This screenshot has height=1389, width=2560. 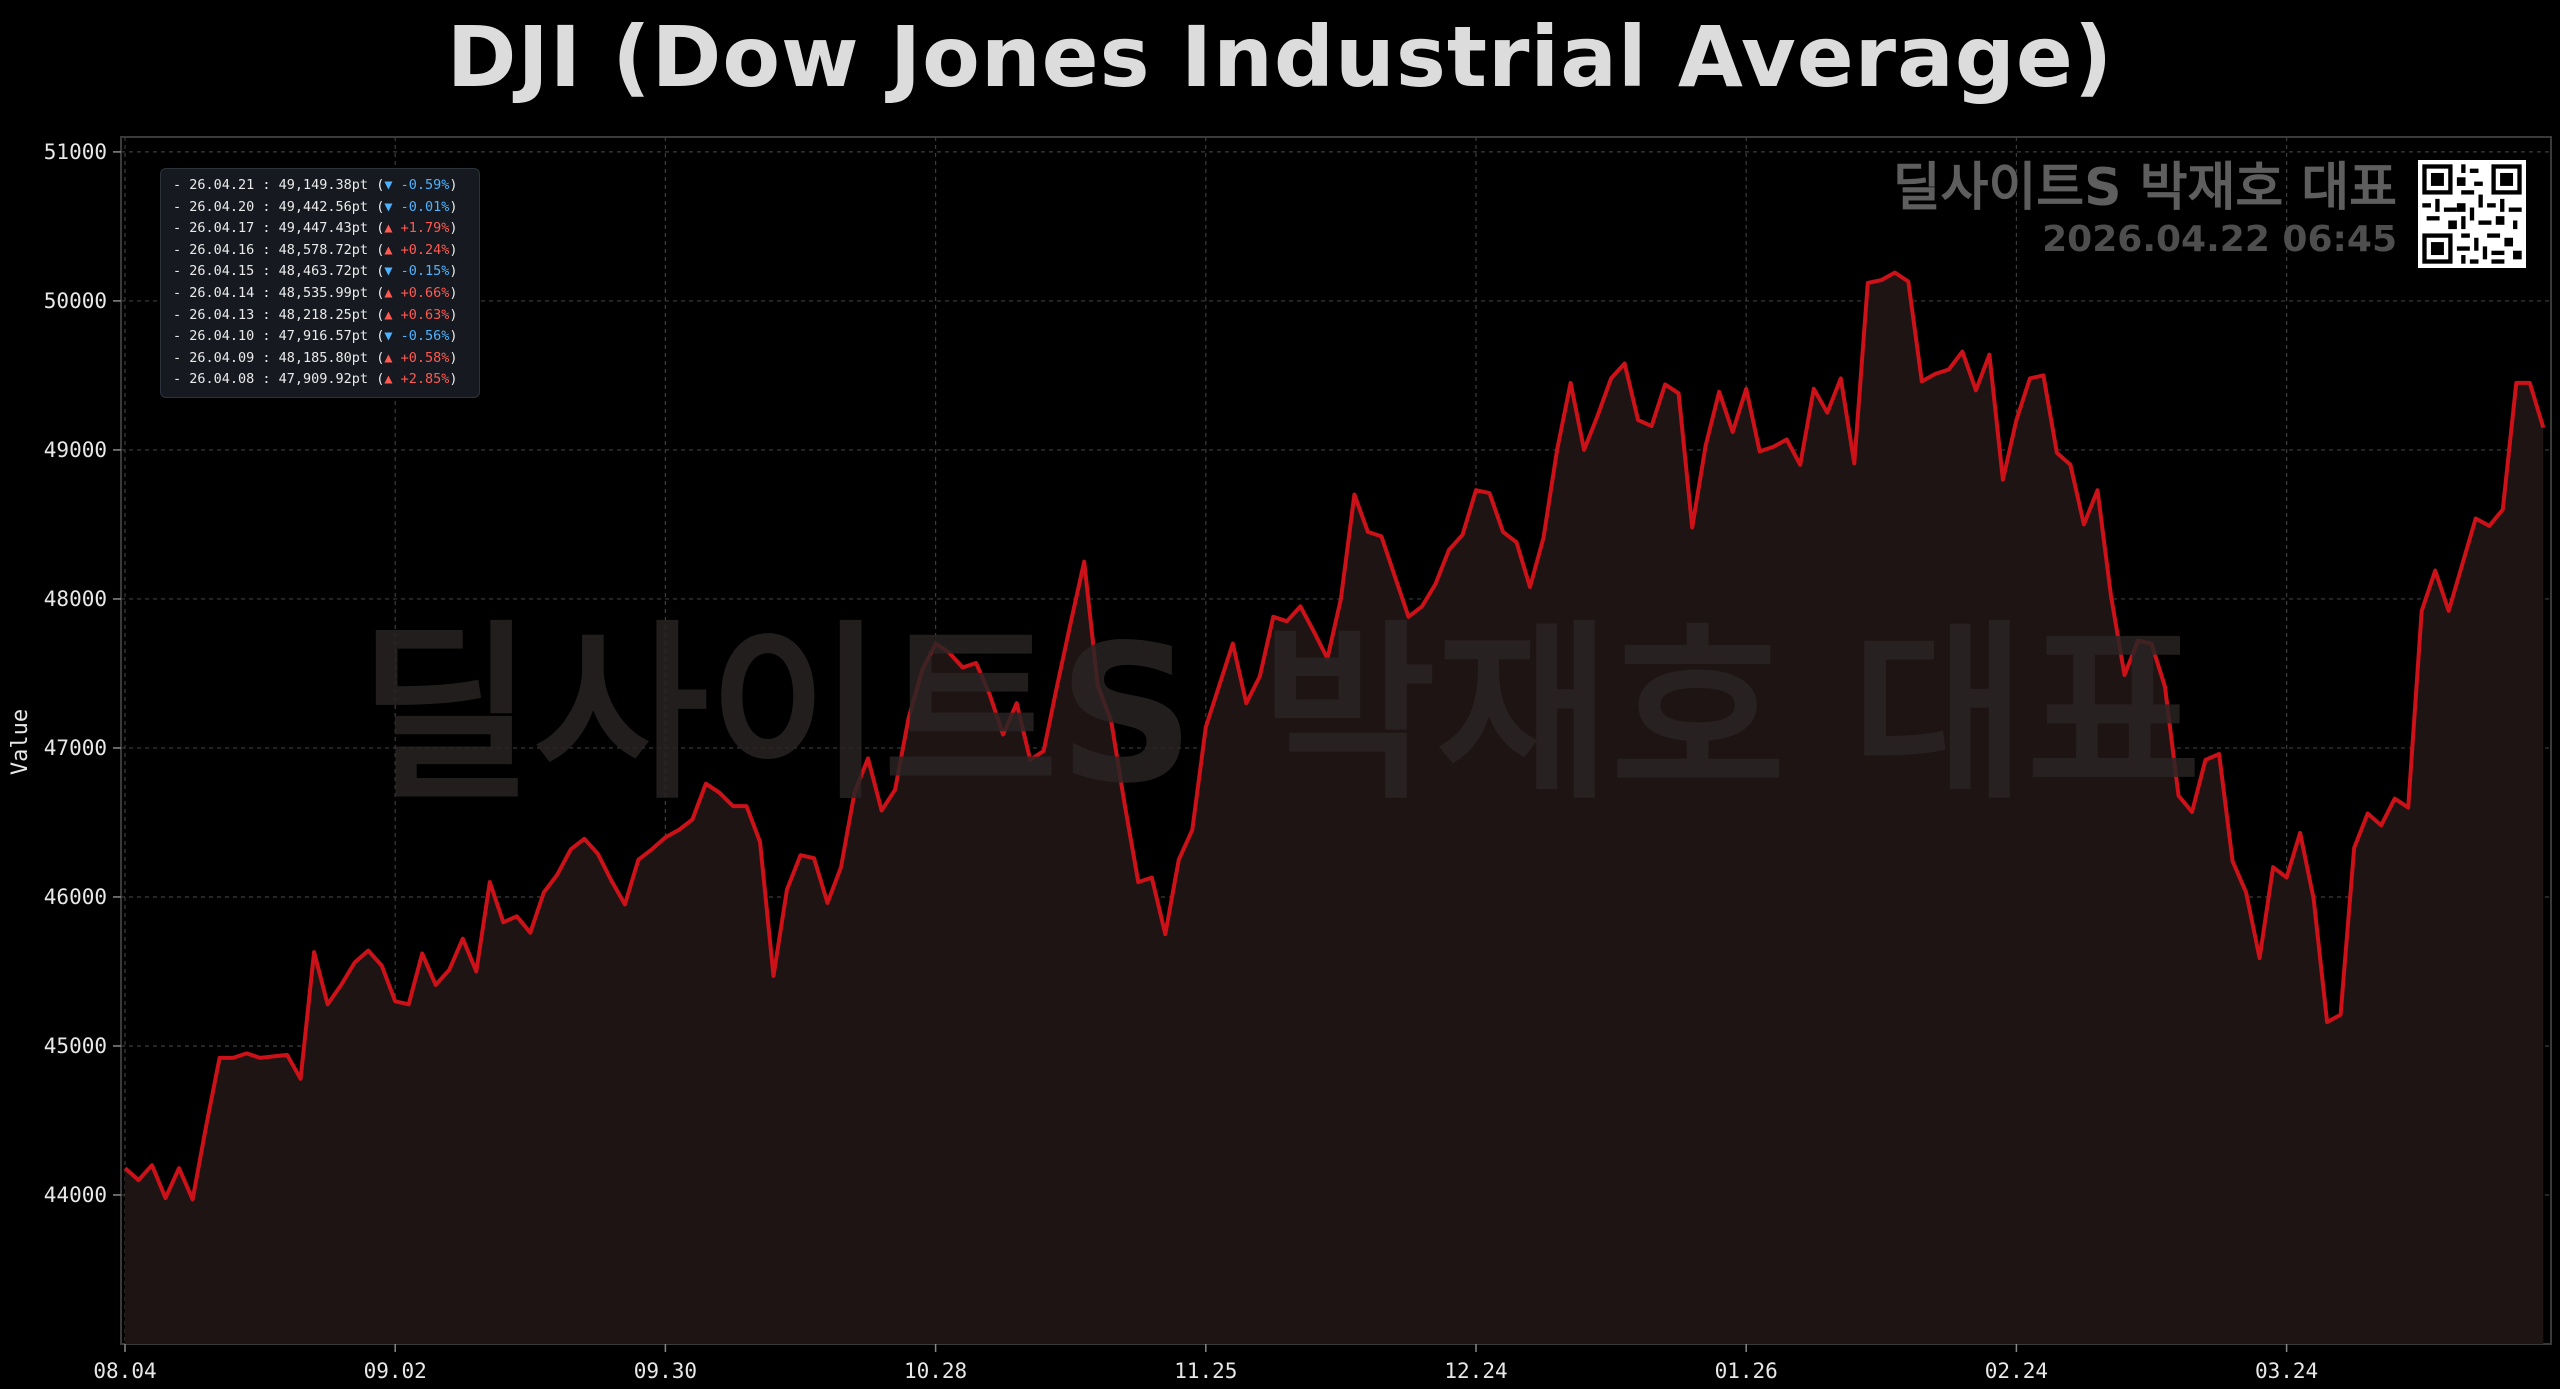 What do you see at coordinates (279, 271) in the screenshot?
I see `legend-entry-text: - 26.04.15 : 48,463.72pt (` at bounding box center [279, 271].